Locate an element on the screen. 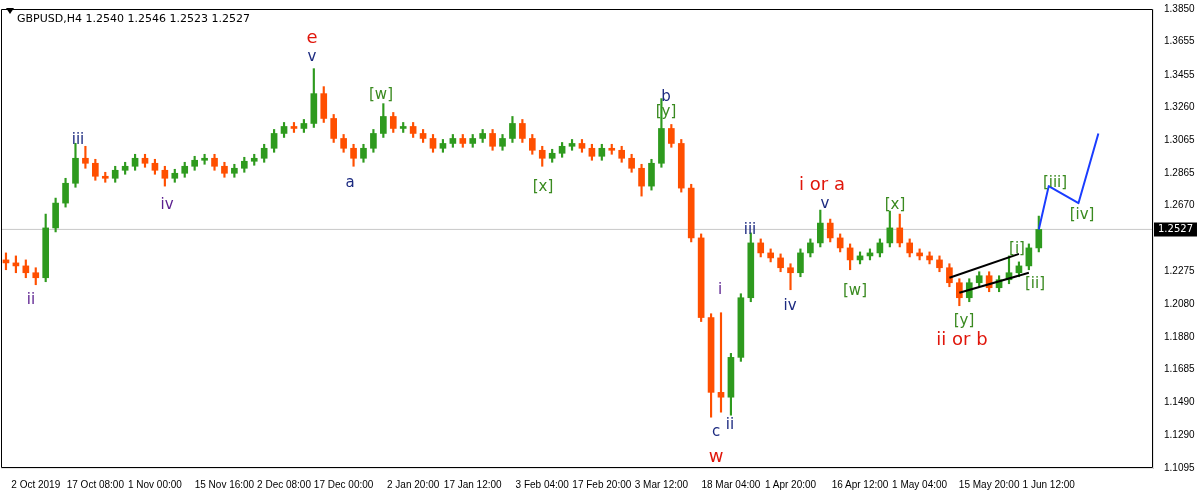  x-tick-label: 15 May 20:00 is located at coordinates (989, 484).